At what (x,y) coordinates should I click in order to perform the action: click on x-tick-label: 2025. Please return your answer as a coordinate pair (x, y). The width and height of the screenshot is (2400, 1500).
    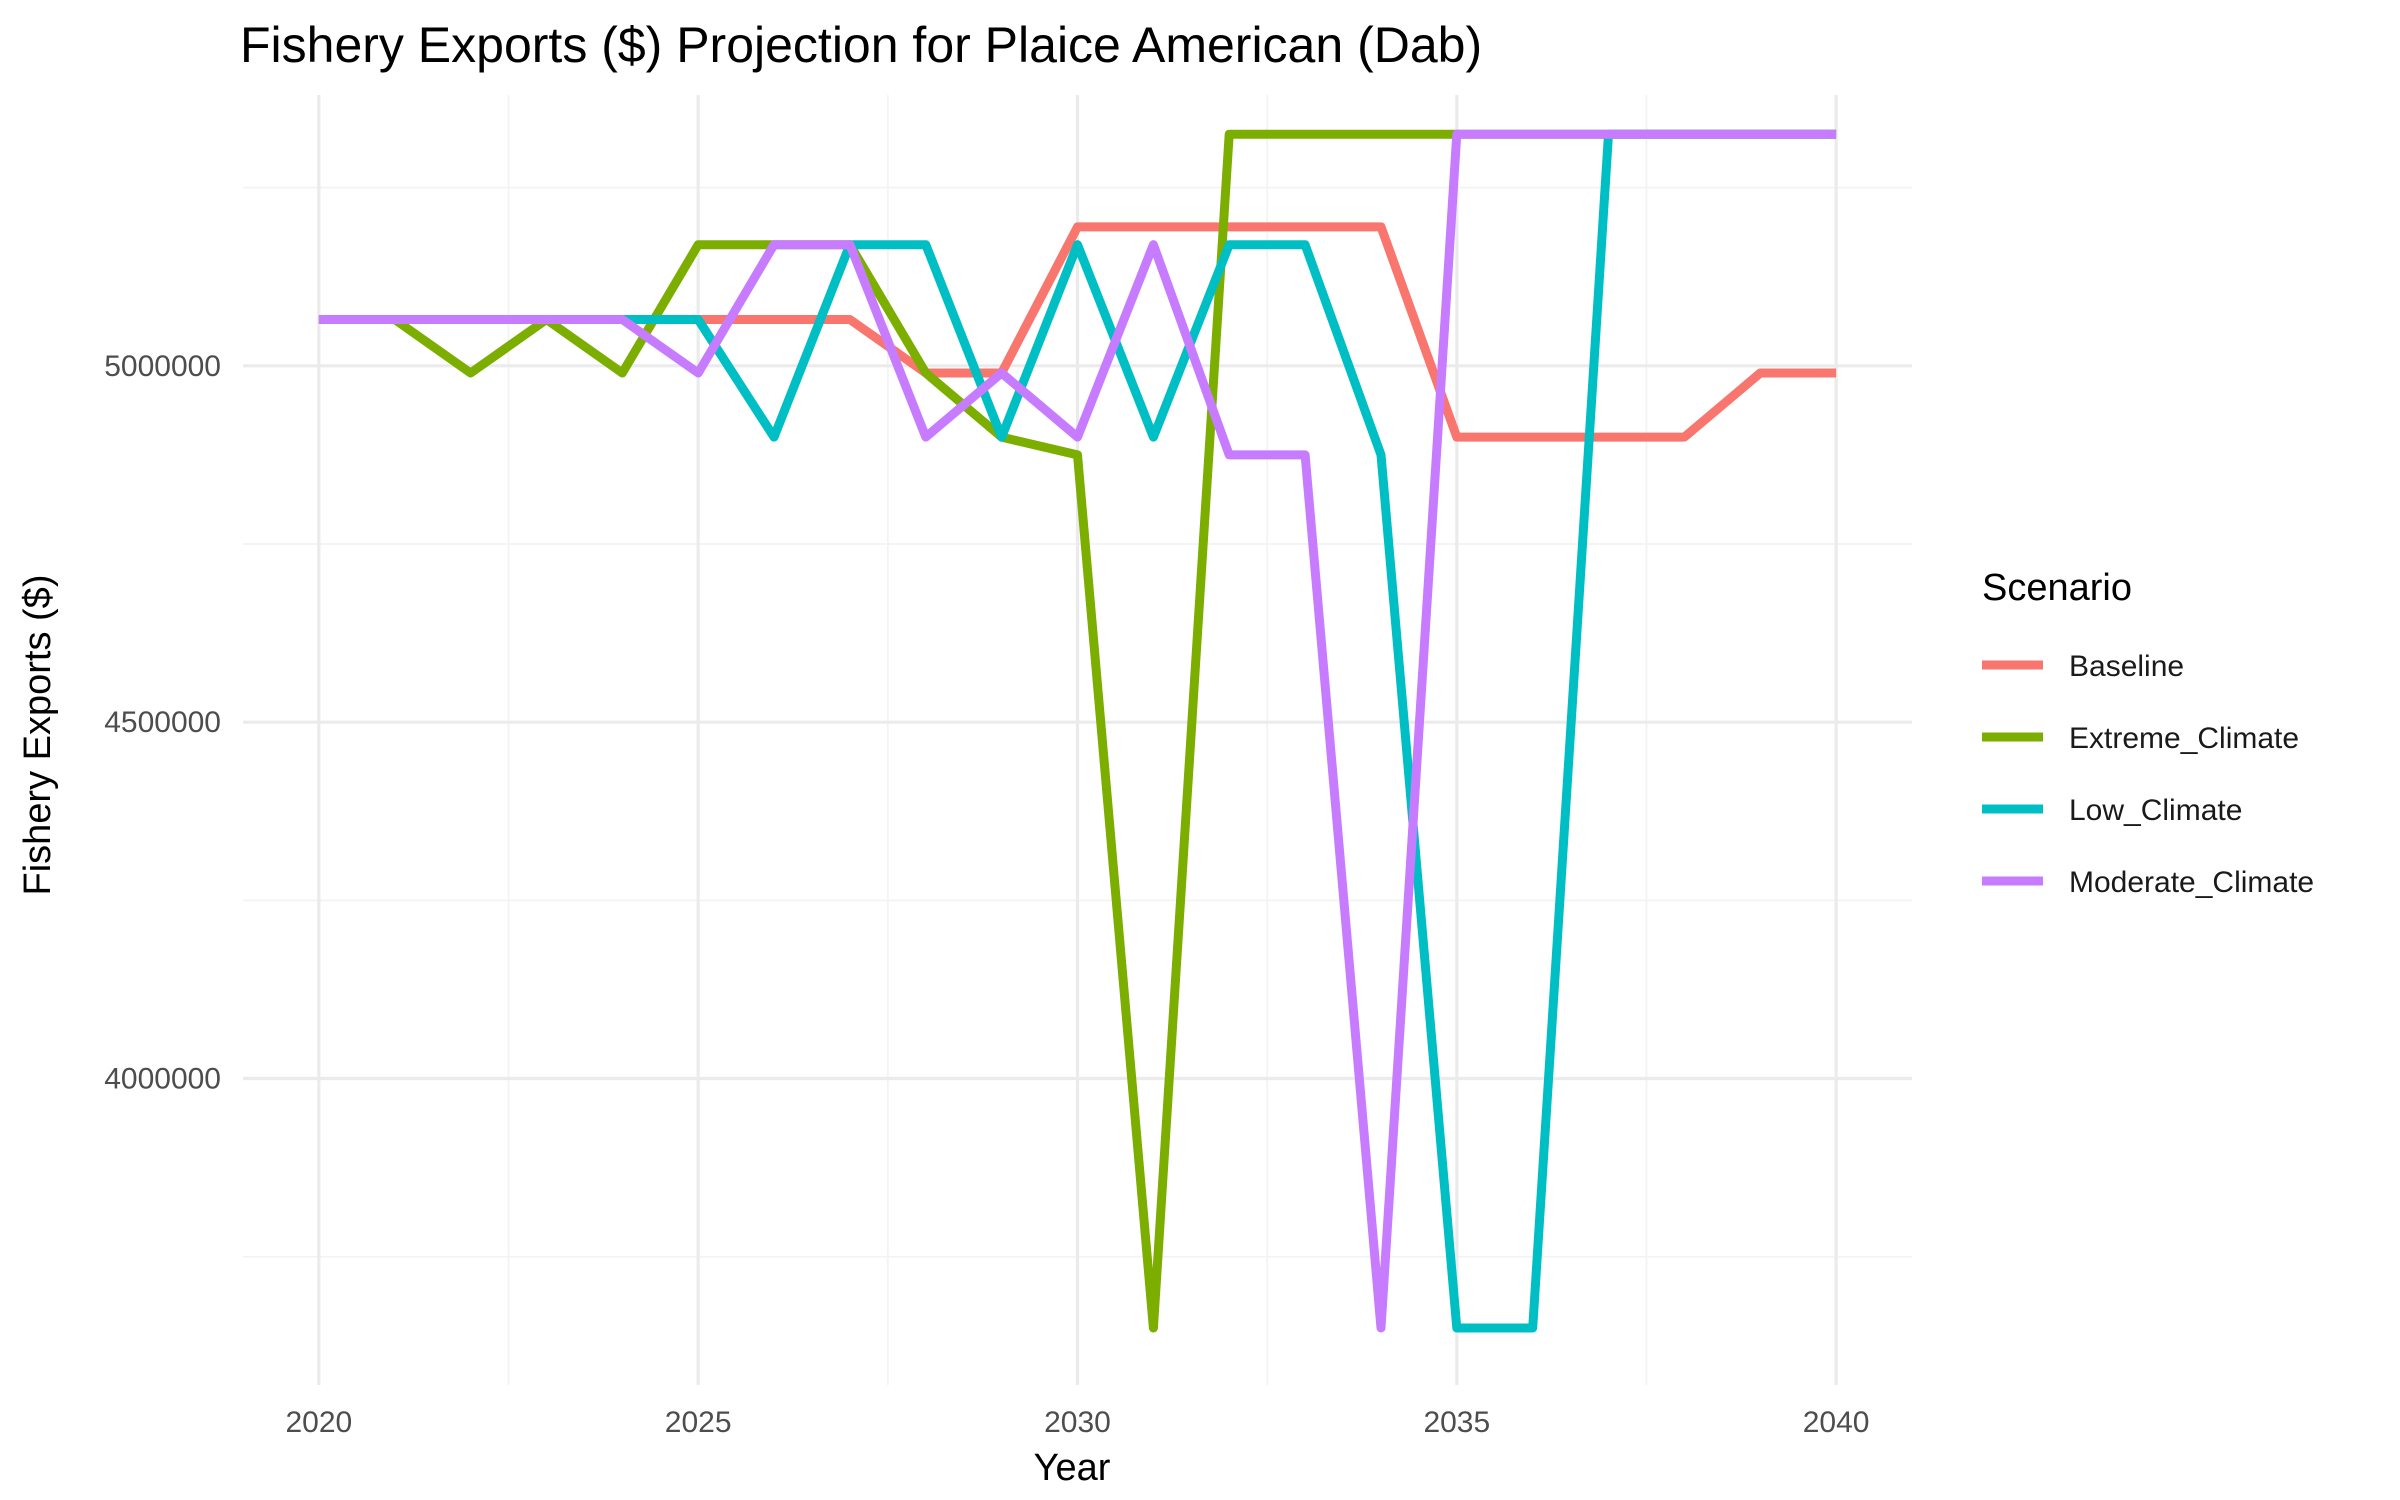
    Looking at the image, I should click on (698, 1422).